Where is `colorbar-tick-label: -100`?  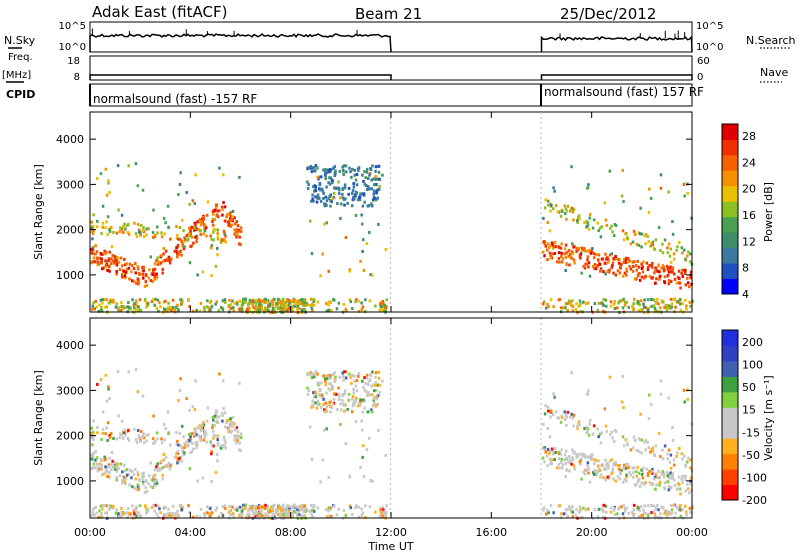
colorbar-tick-label: -100 is located at coordinates (754, 477).